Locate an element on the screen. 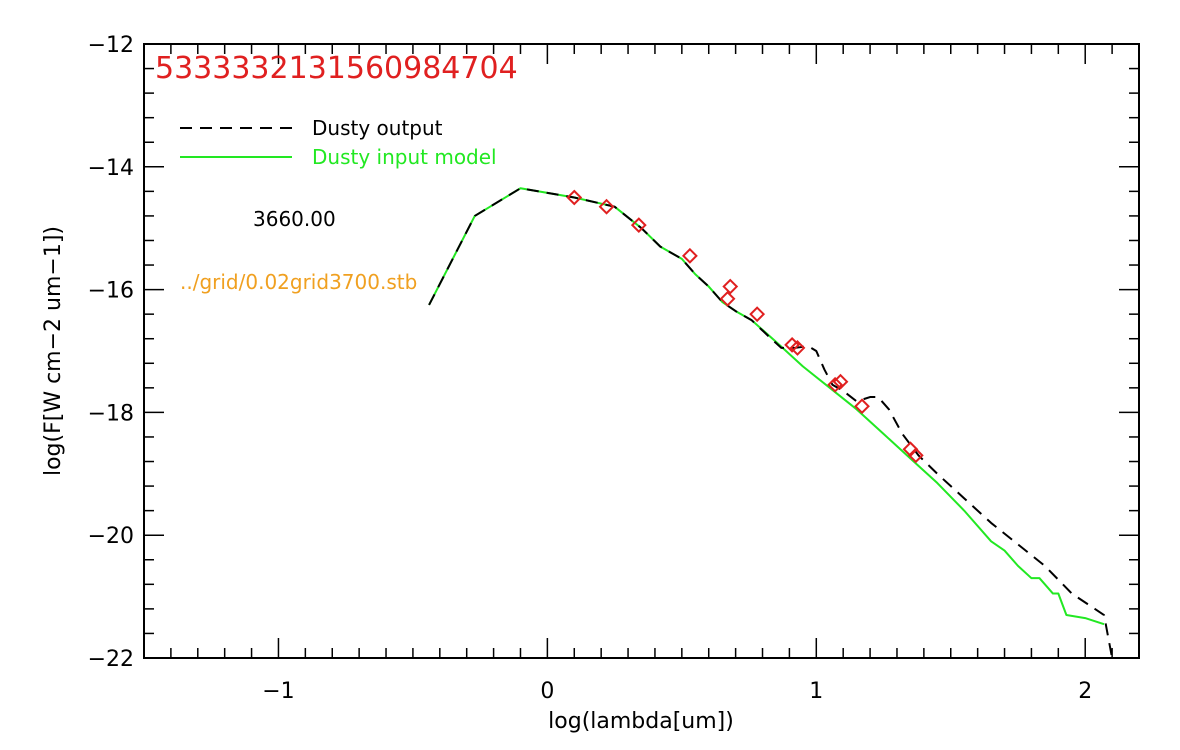  y-tick-label: −22 is located at coordinates (111, 659).